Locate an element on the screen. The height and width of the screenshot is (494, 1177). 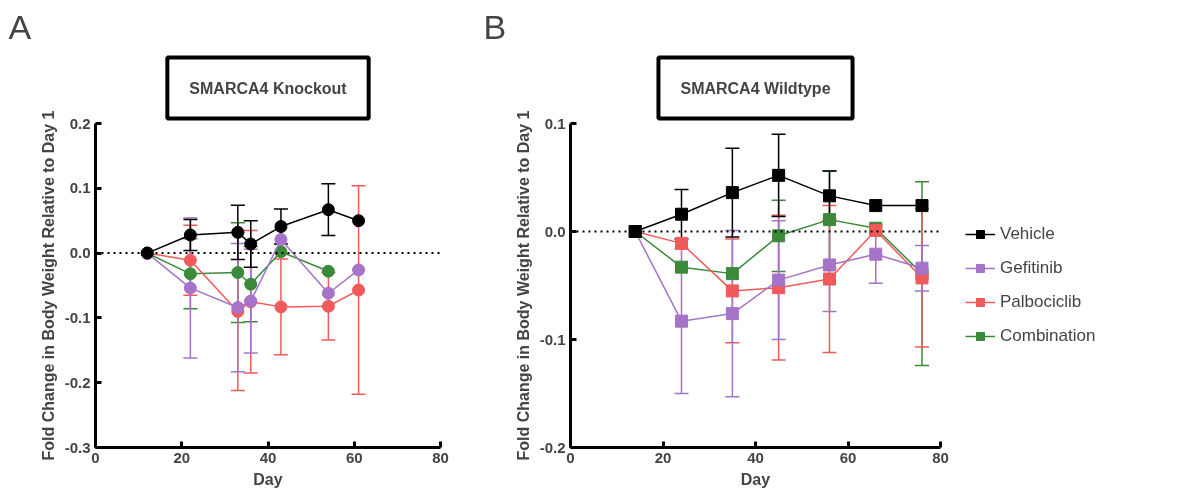
y-tick-label: 0.2 is located at coordinates (80, 123).